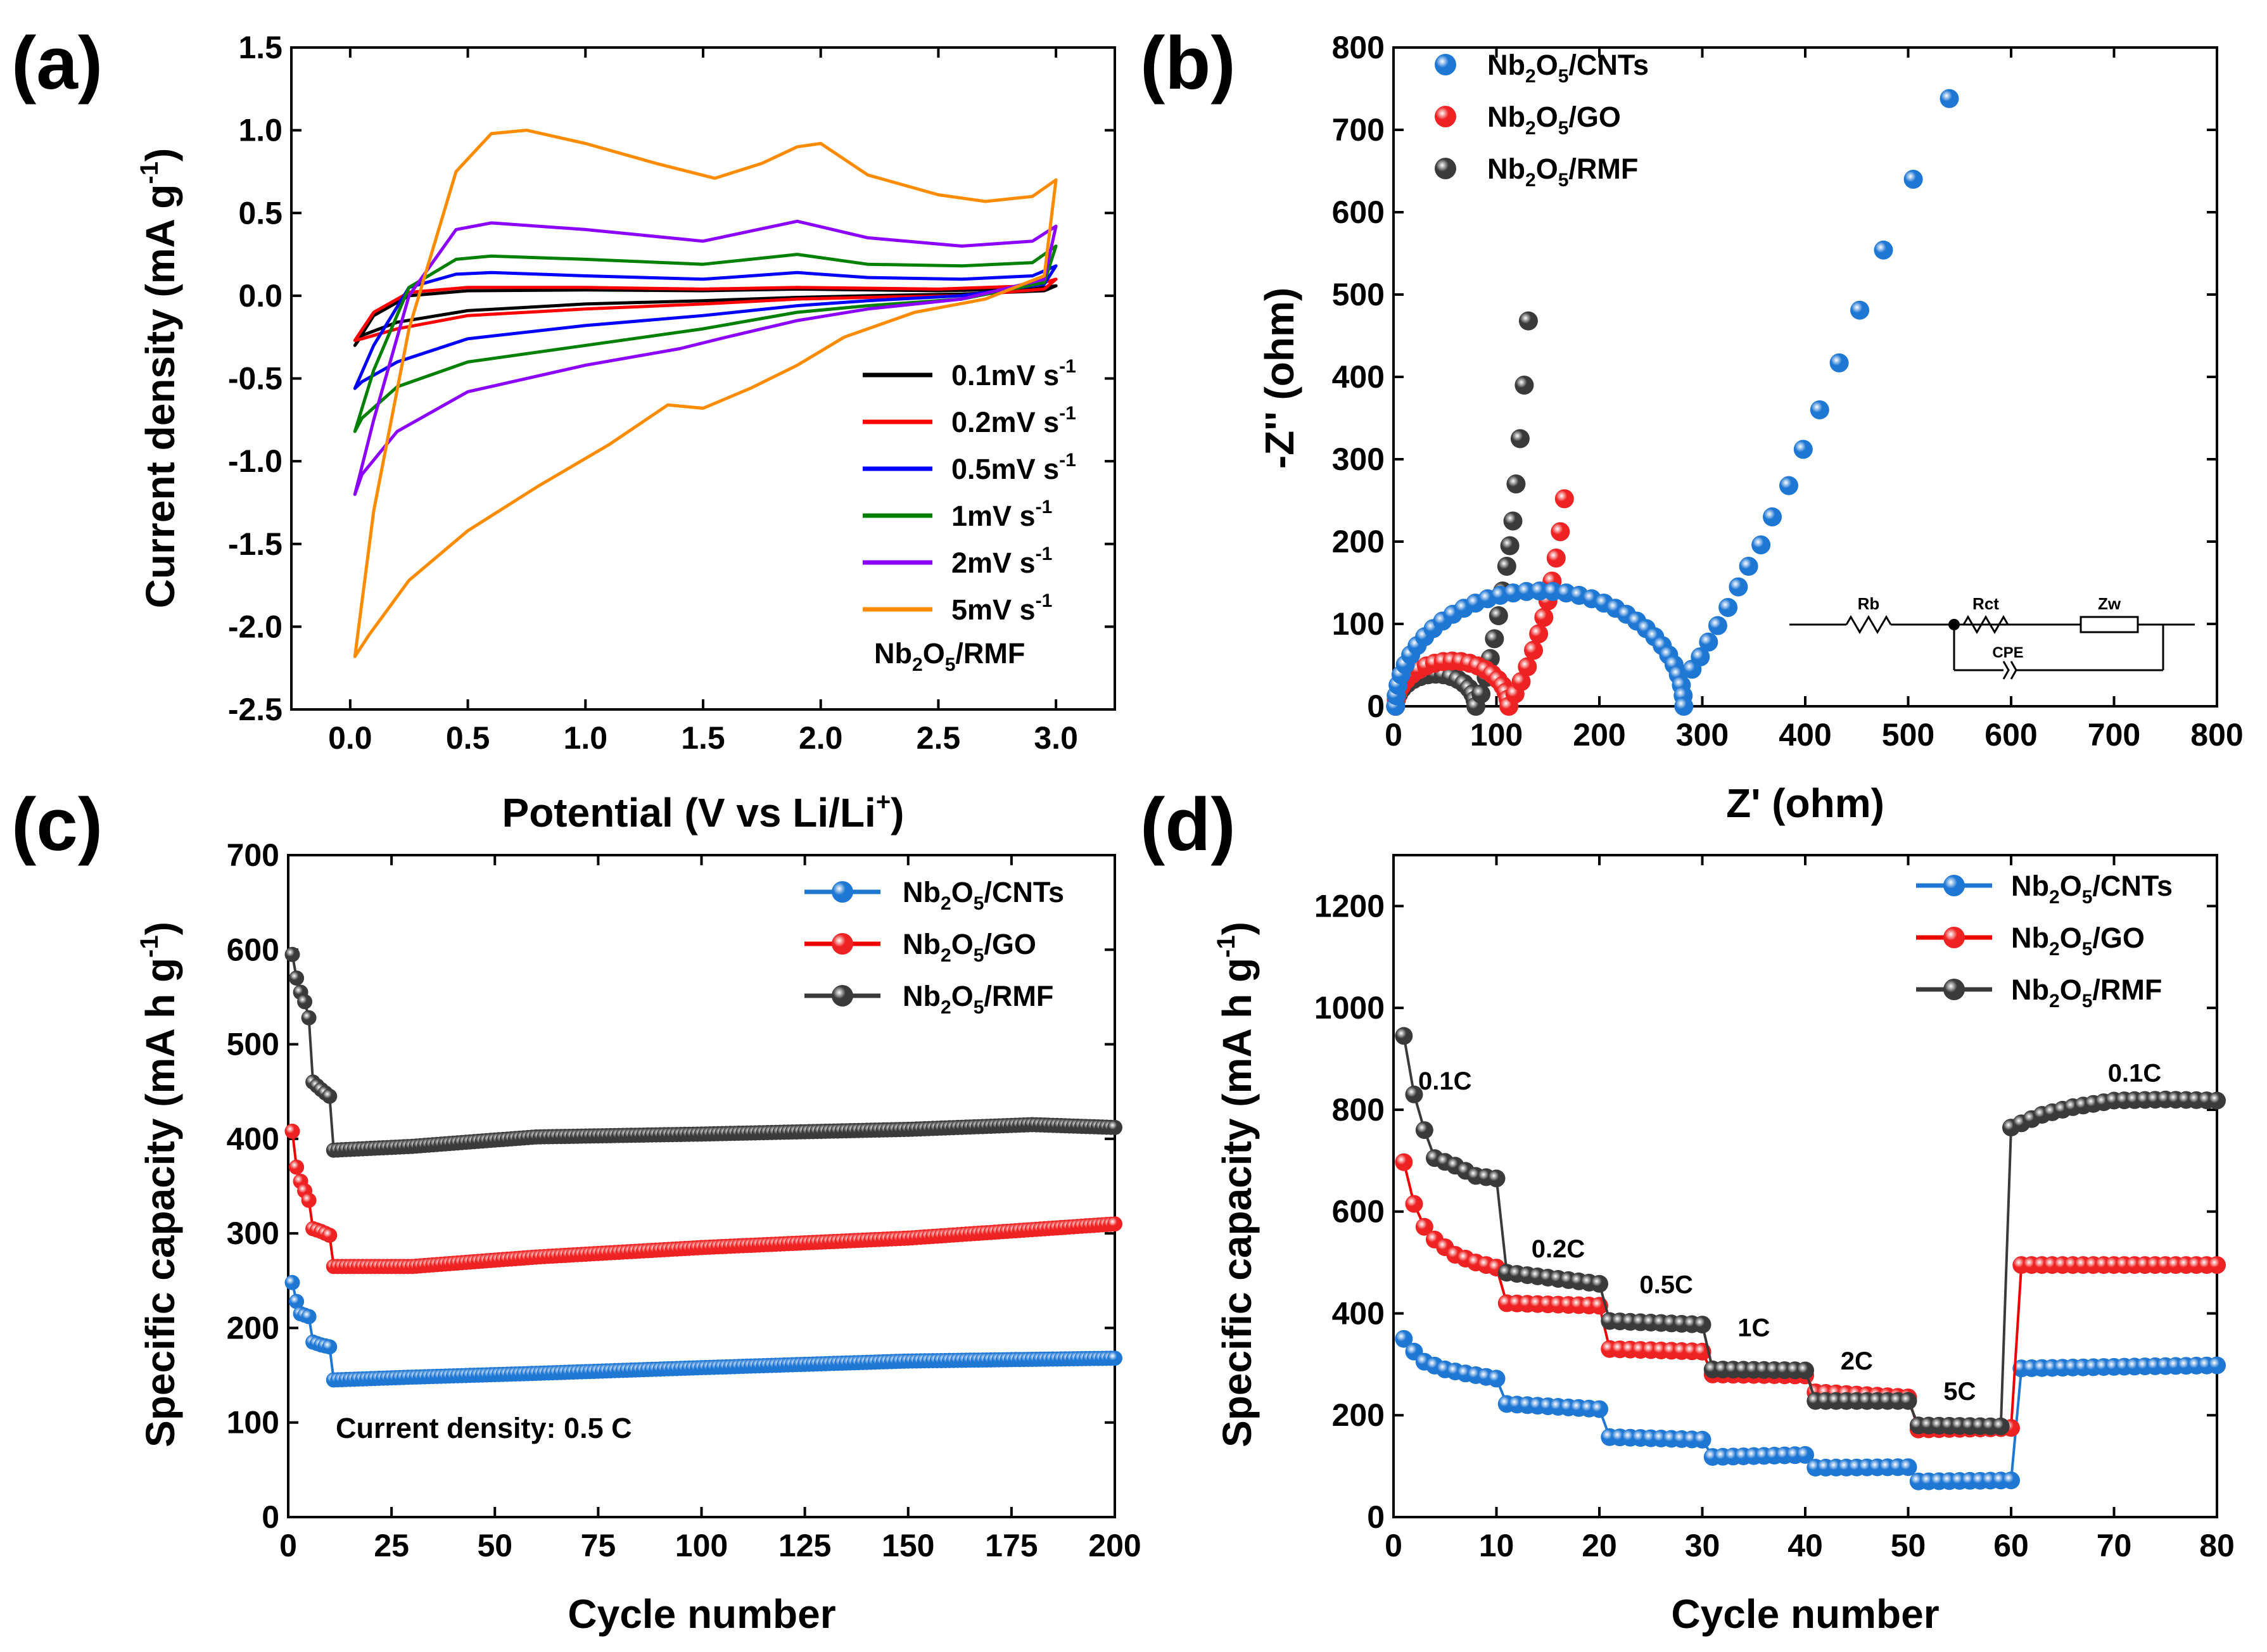 The height and width of the screenshot is (1652, 2267). What do you see at coordinates (1013, 373) in the screenshot?
I see `legend-label: 0.1mV s-1` at bounding box center [1013, 373].